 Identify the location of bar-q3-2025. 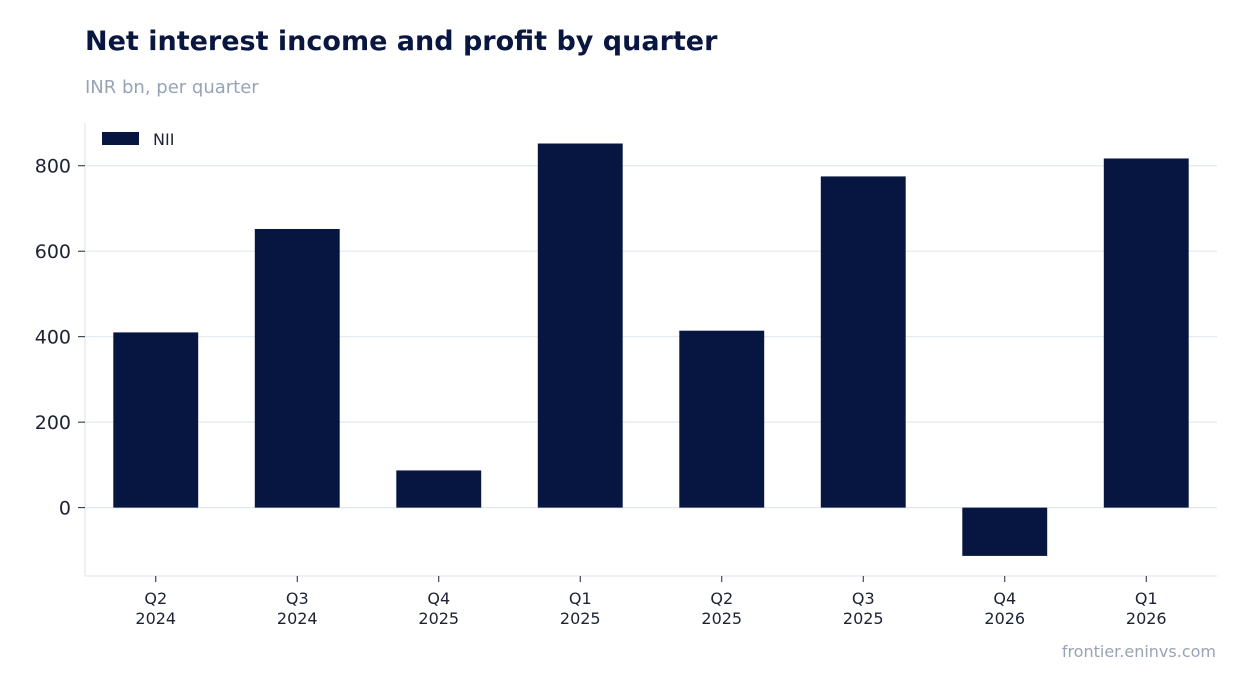
(863, 342).